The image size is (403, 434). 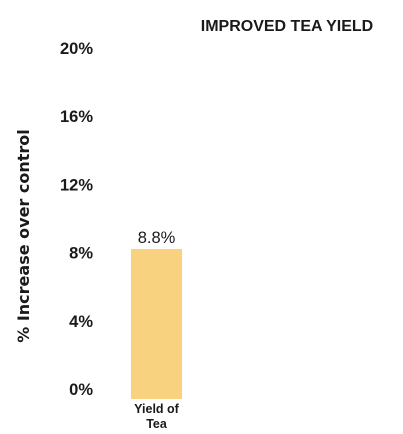 I want to click on bars, so click(x=156, y=323).